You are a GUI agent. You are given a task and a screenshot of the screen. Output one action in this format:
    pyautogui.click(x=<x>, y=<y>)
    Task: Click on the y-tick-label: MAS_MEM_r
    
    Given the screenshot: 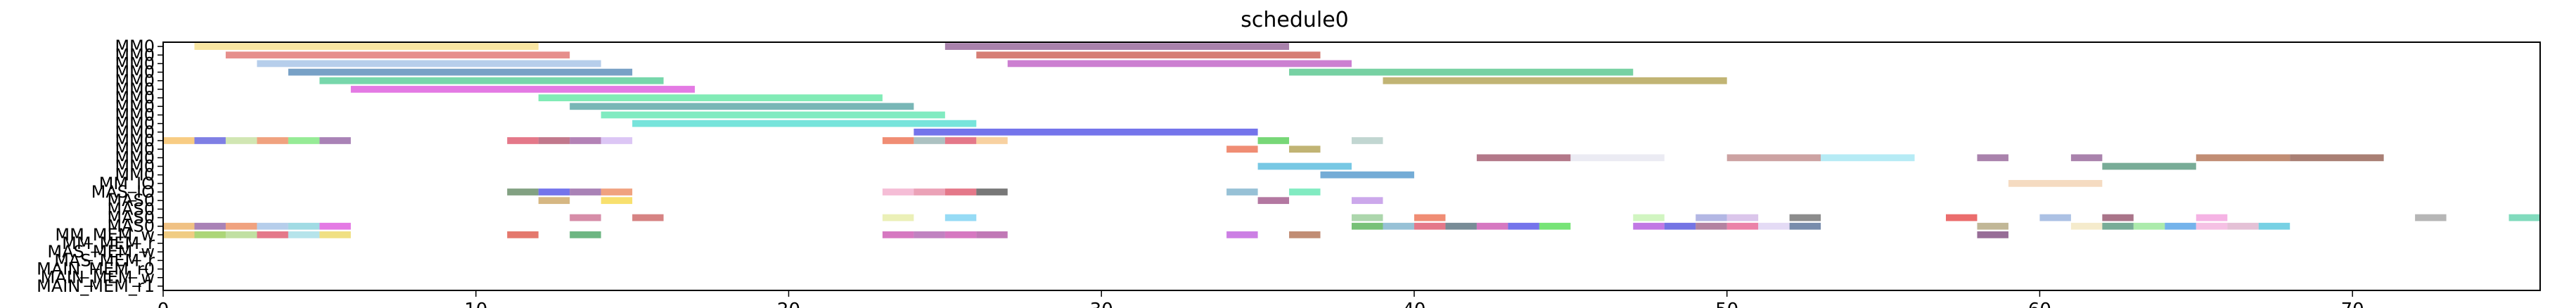 What is the action you would take?
    pyautogui.click(x=105, y=260)
    